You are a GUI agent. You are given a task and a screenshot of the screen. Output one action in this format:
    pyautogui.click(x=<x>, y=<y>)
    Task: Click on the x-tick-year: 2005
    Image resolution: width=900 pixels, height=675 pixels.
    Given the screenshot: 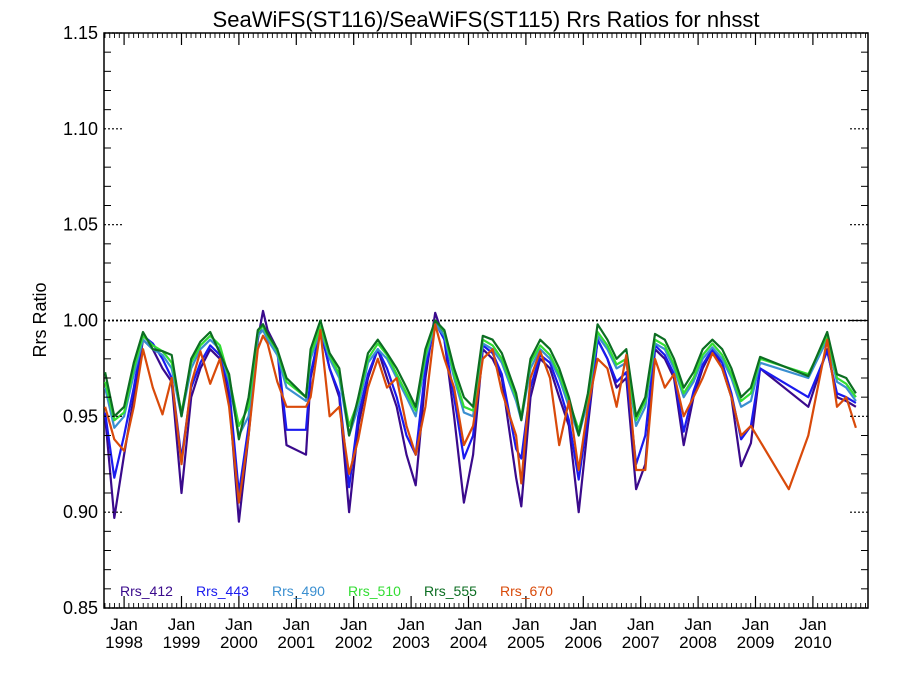 What is the action you would take?
    pyautogui.click(x=526, y=642)
    